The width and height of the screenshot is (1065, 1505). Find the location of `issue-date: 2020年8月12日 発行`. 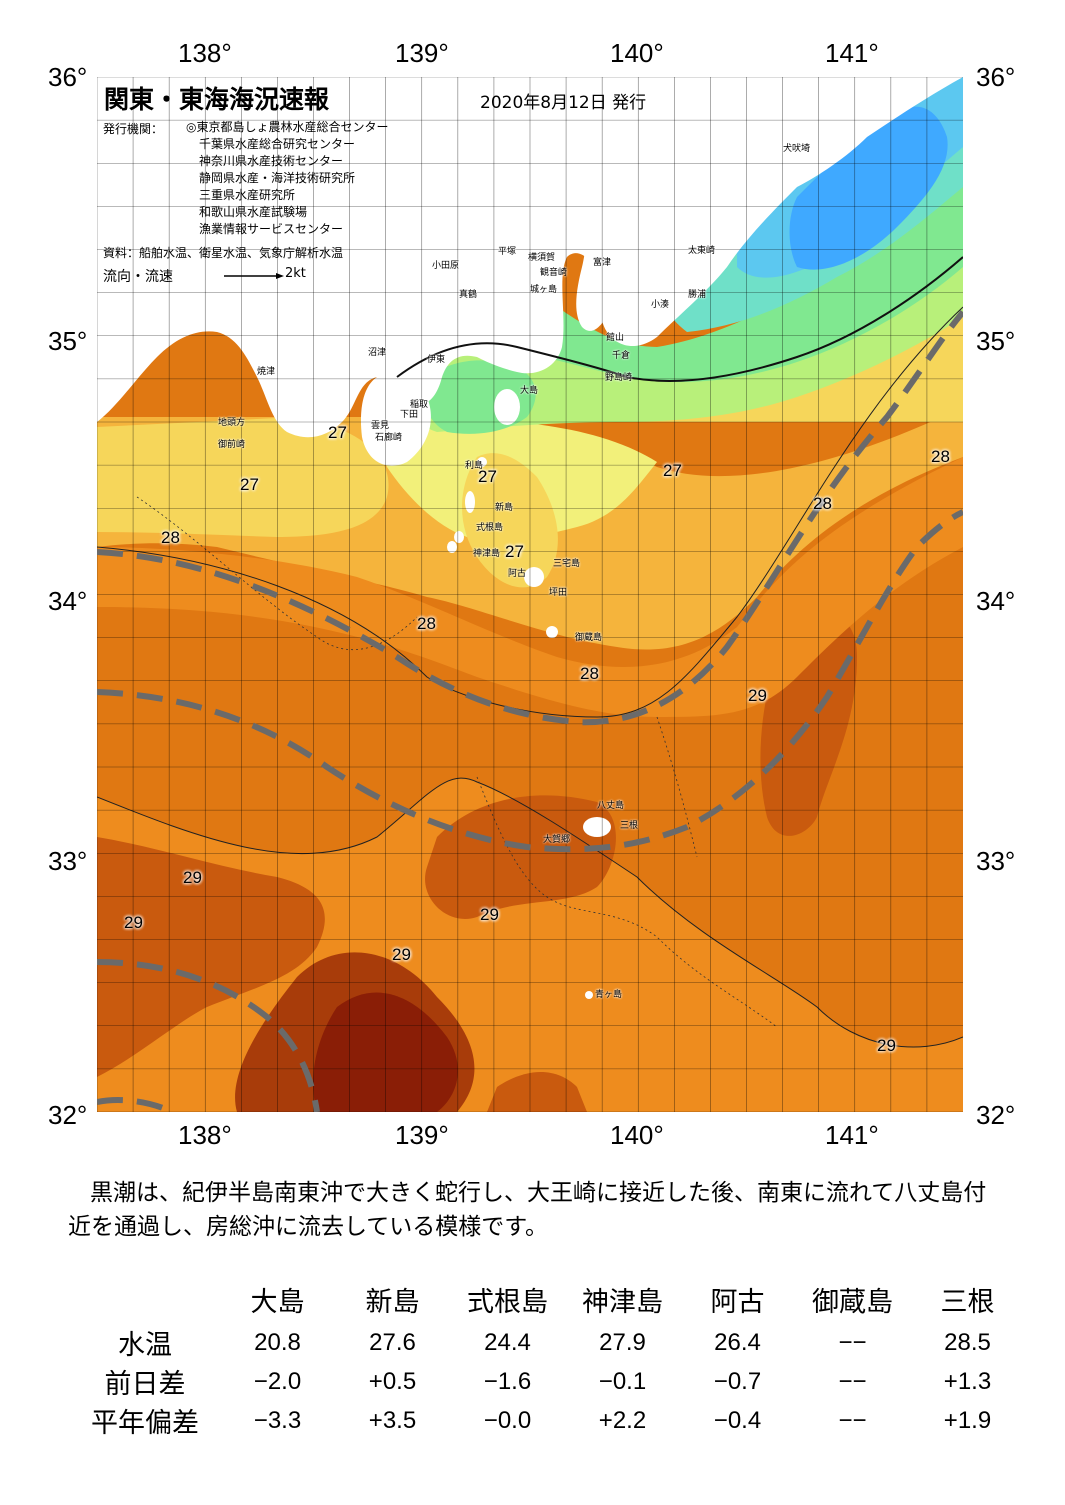

issue-date: 2020年8月12日 発行 is located at coordinates (563, 103).